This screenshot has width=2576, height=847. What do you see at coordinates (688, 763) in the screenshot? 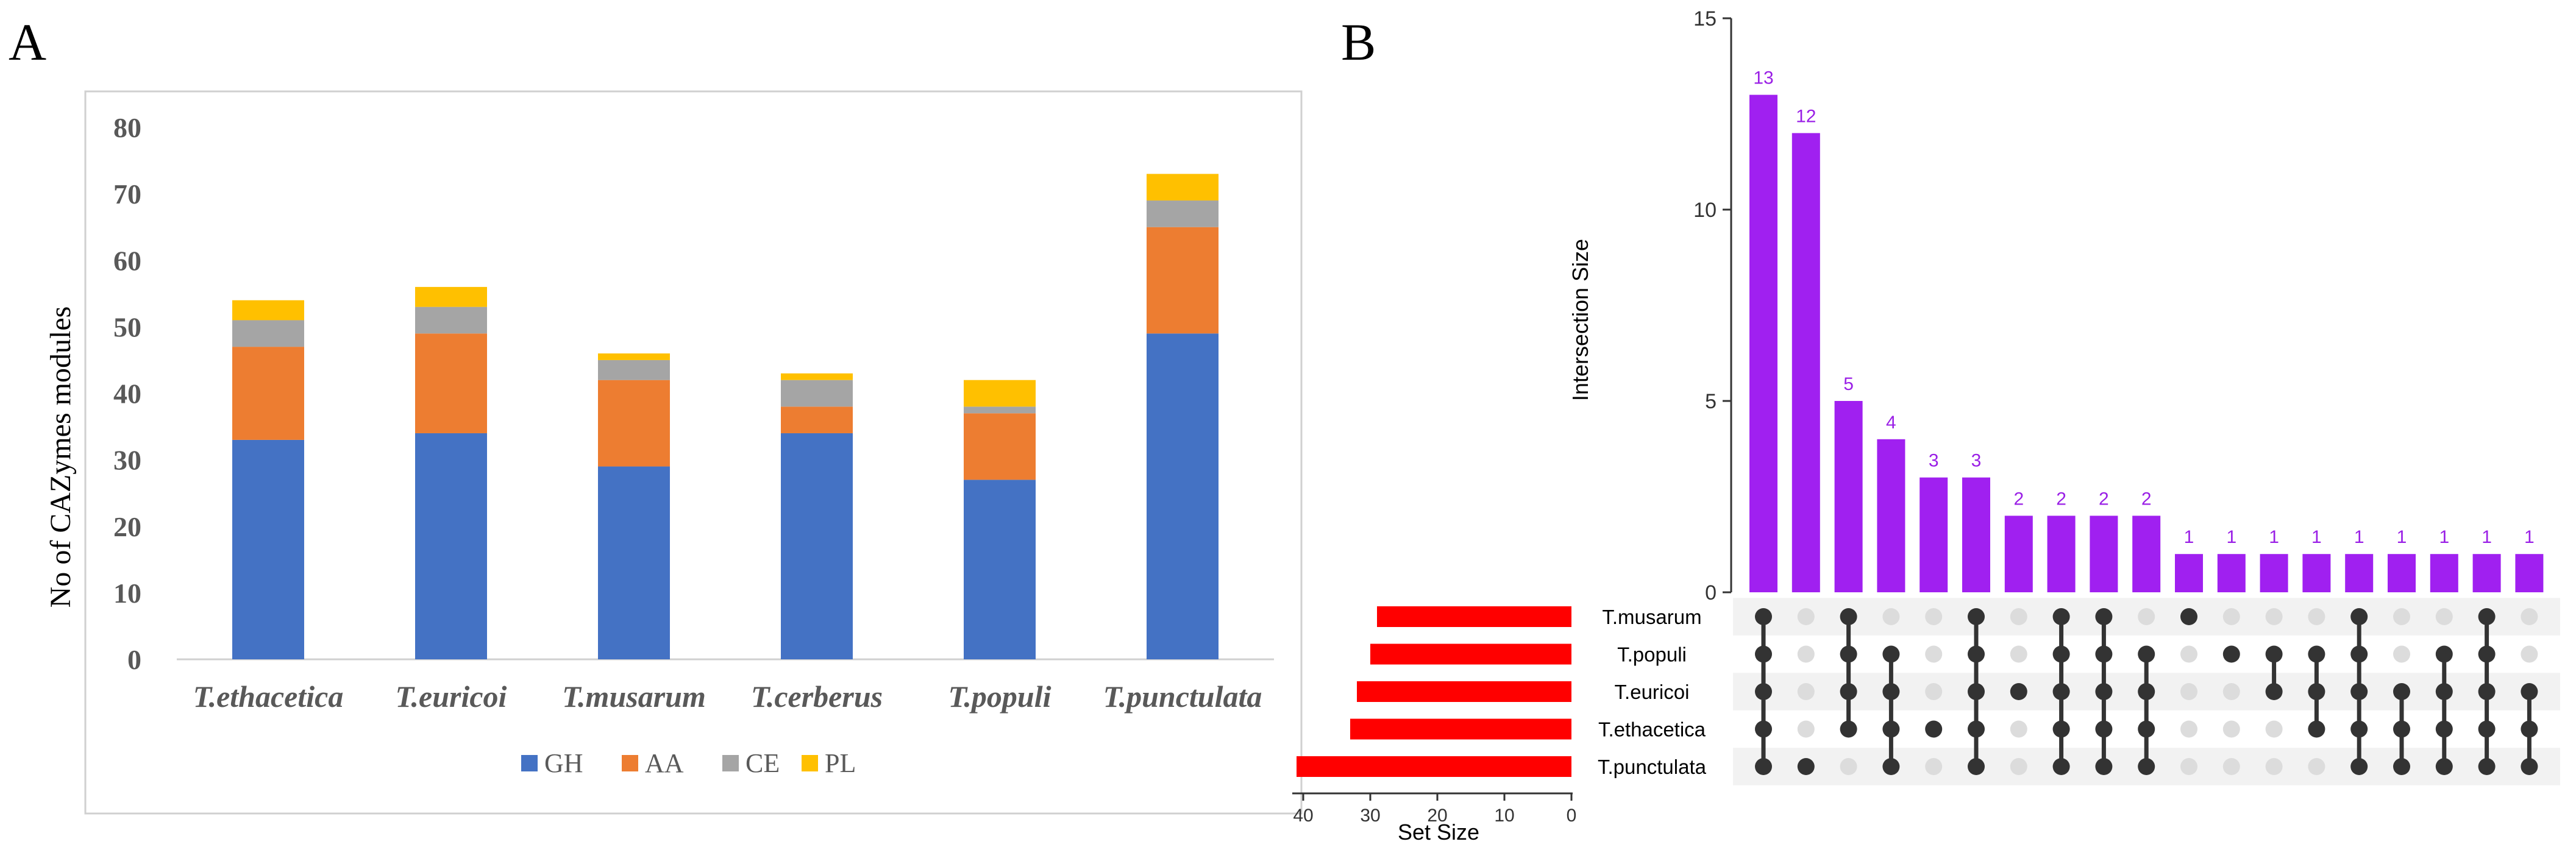
I see `chart-a-legend: GH AA CE PL` at bounding box center [688, 763].